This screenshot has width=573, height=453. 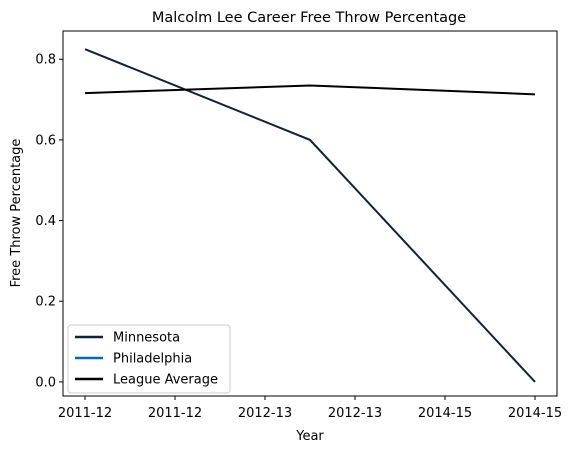 I want to click on legend-label-league-average: League Average, so click(x=165, y=380).